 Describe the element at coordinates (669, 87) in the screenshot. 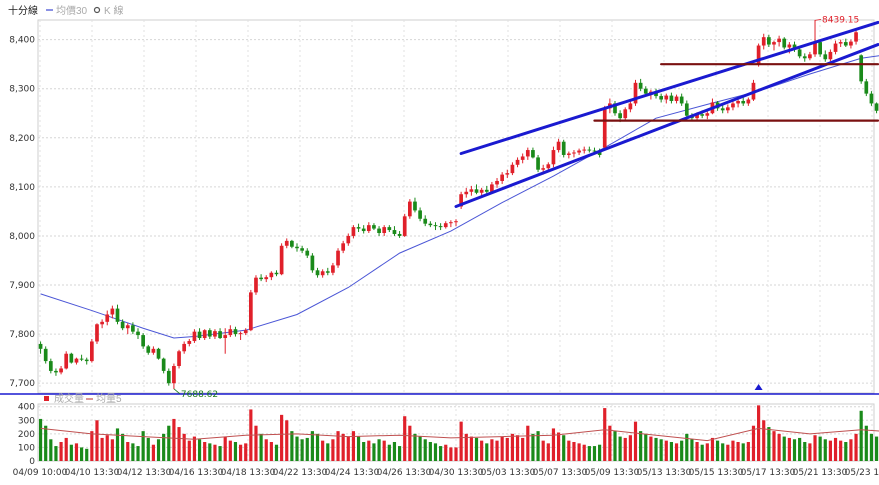

I see `trendline-upper-channel` at that location.